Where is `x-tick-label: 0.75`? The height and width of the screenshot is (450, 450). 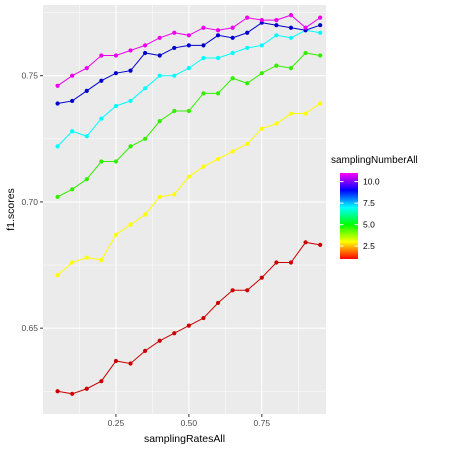 x-tick-label: 0.75 is located at coordinates (262, 423).